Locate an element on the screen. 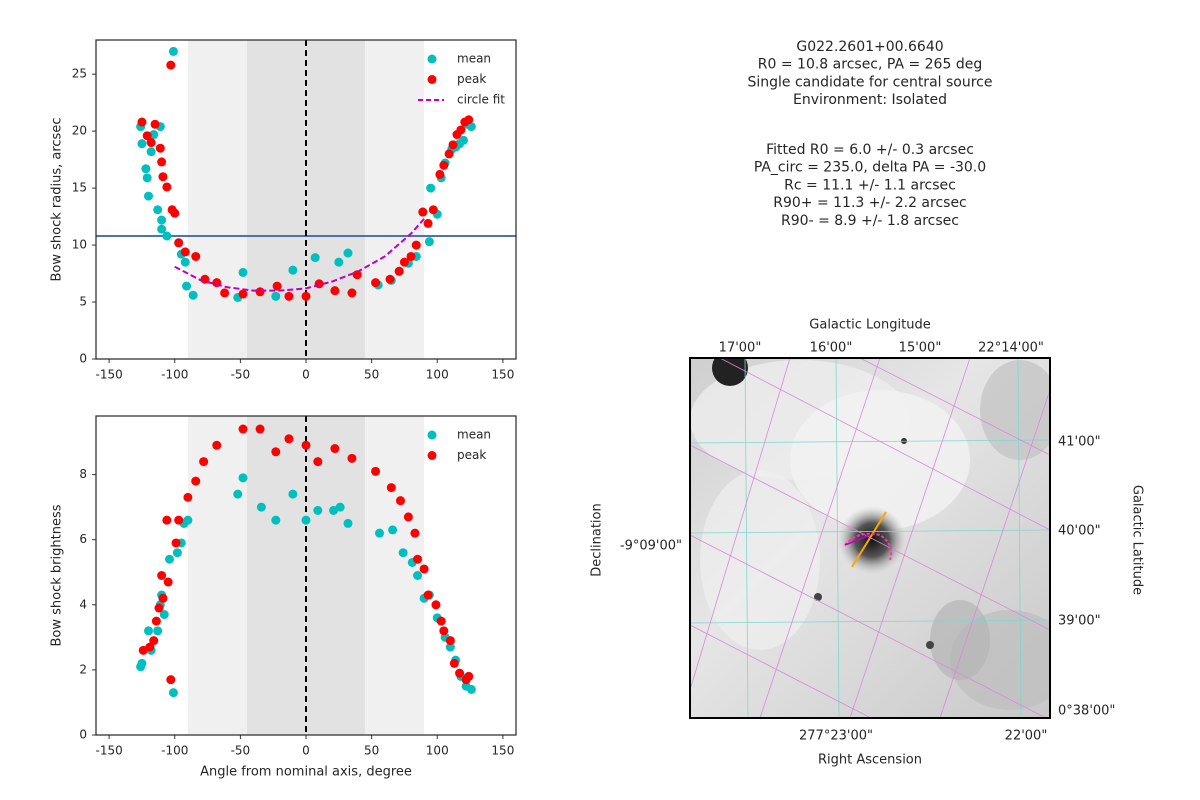 The width and height of the screenshot is (1200, 800). fit-line is located at coordinates (299, 255).